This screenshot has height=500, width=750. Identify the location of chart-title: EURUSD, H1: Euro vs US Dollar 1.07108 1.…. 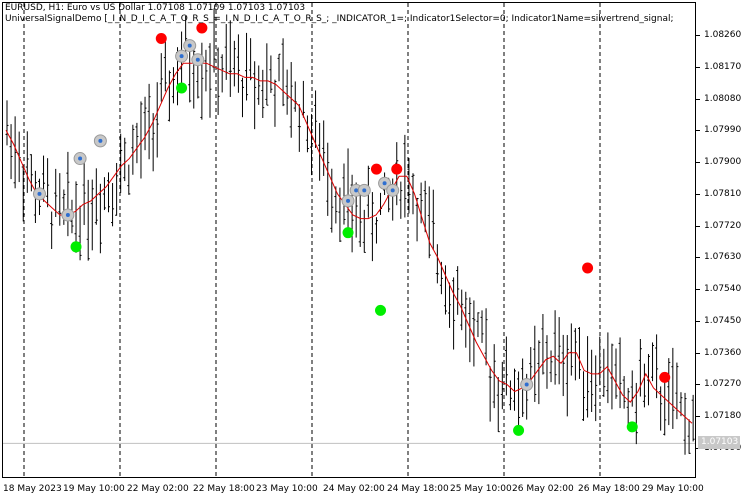
(155, 8).